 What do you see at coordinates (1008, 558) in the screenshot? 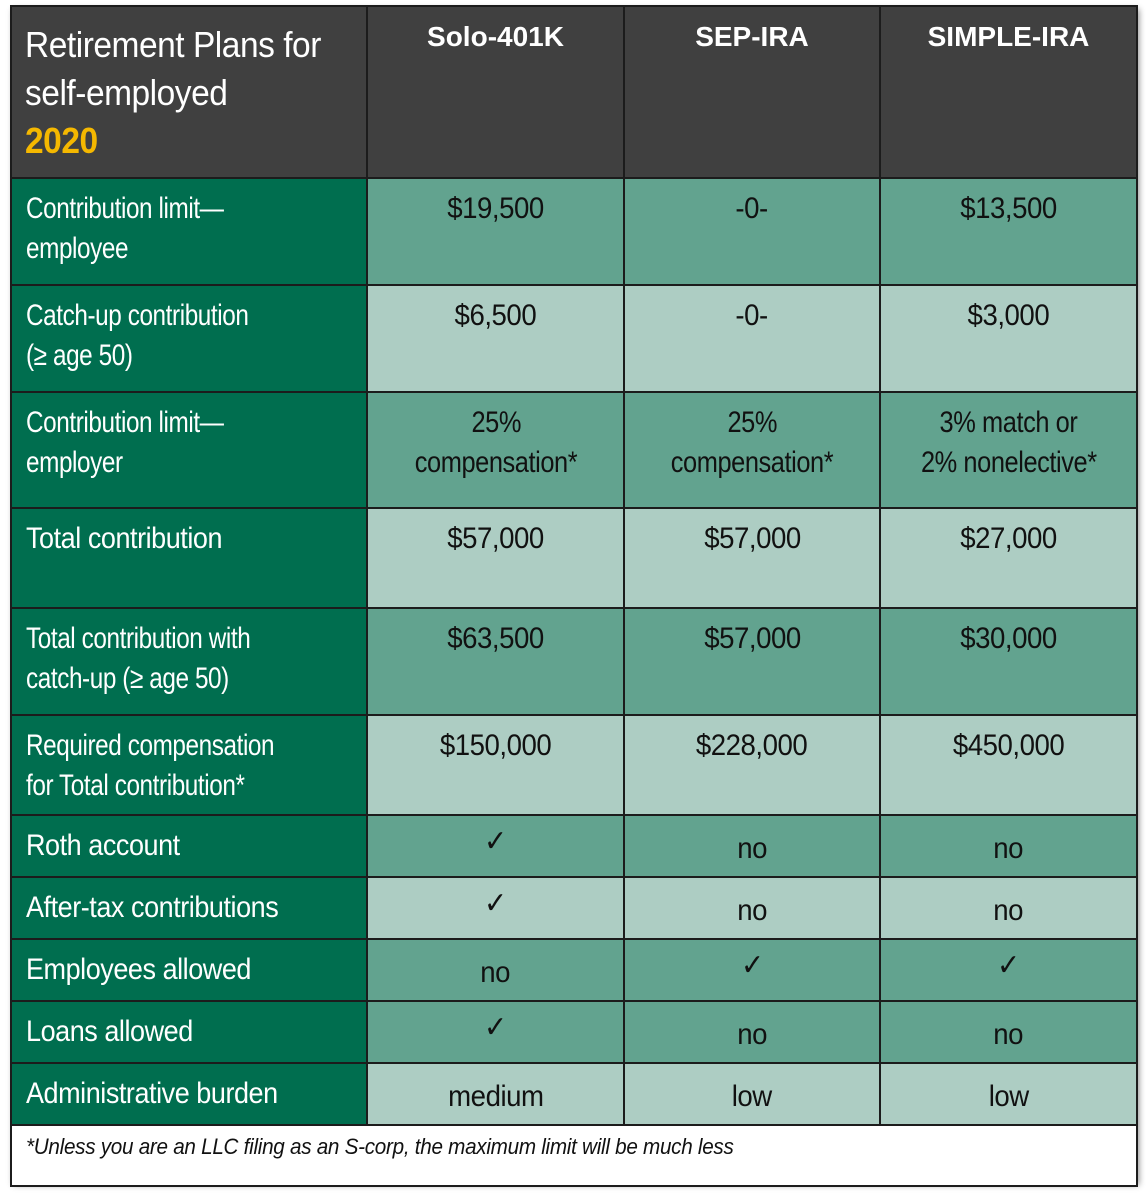
I see `table-cell: $27,000` at bounding box center [1008, 558].